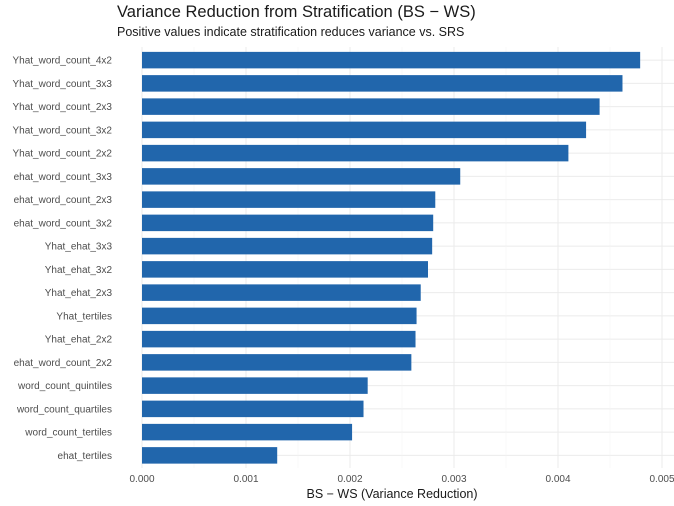  What do you see at coordinates (557, 479) in the screenshot?
I see `x-tick-label: 0.004` at bounding box center [557, 479].